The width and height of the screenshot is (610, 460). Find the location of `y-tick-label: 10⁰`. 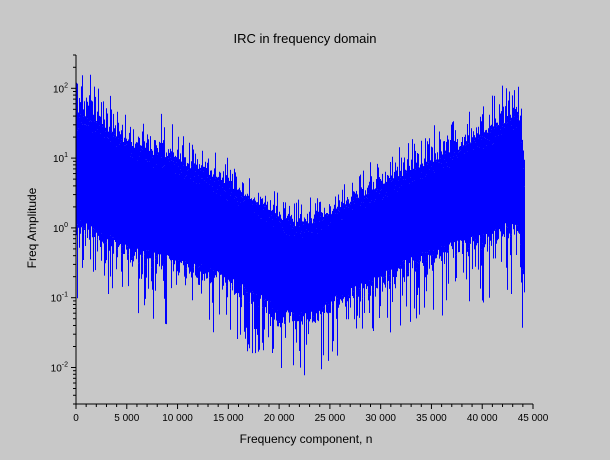

y-tick-label: 10⁰ is located at coordinates (60, 228).